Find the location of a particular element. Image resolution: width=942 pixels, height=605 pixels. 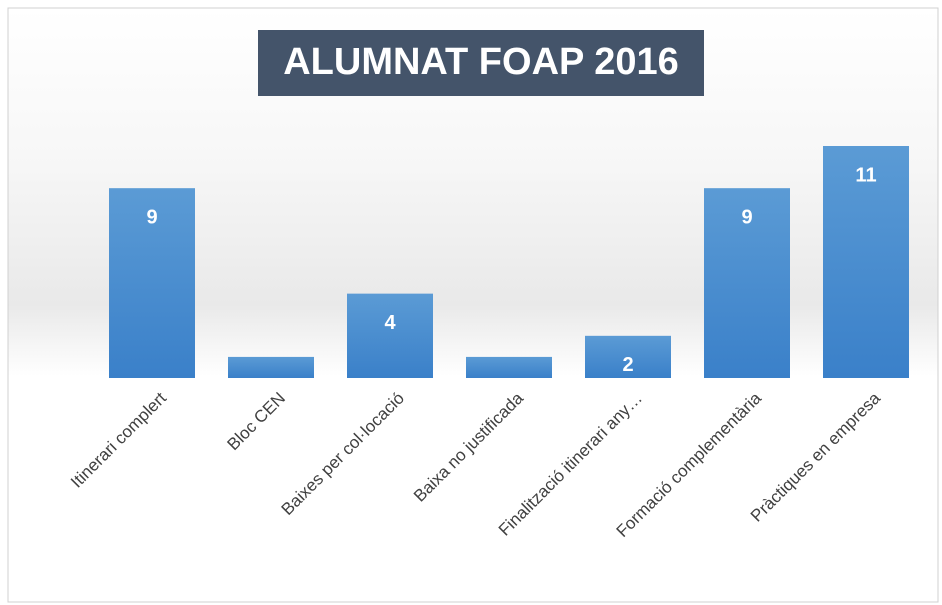

value-label: 2 is located at coordinates (627, 365).